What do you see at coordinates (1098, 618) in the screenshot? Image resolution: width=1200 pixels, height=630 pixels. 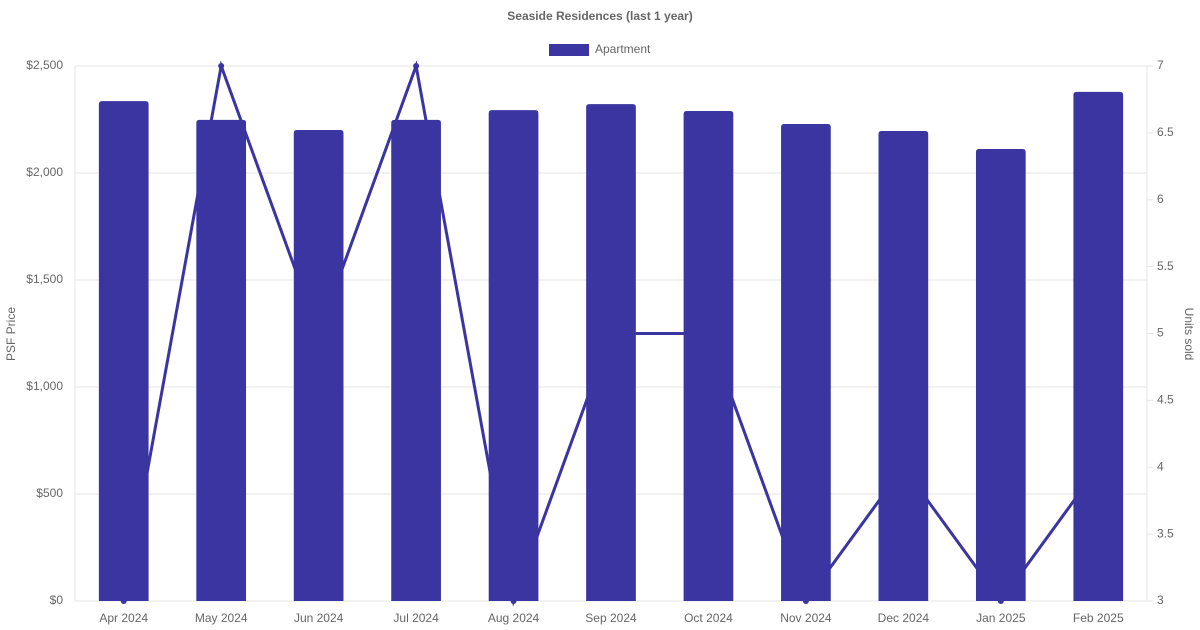 I see `x-tick-label: Feb 2025` at bounding box center [1098, 618].